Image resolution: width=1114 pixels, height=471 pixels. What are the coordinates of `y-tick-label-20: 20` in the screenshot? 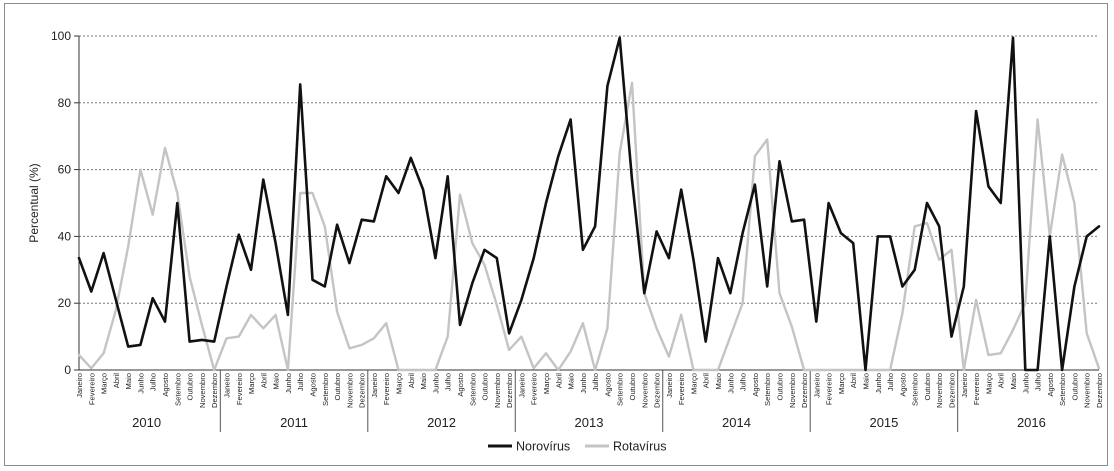 It's located at (65, 303).